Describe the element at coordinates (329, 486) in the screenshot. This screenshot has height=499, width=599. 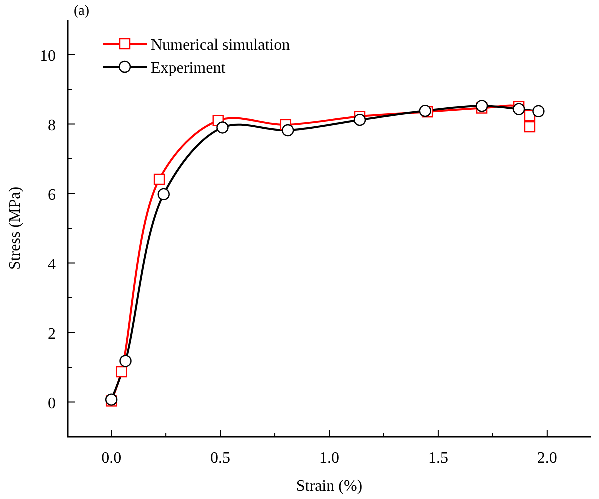
I see `x-axis-title: Strain (%)` at that location.